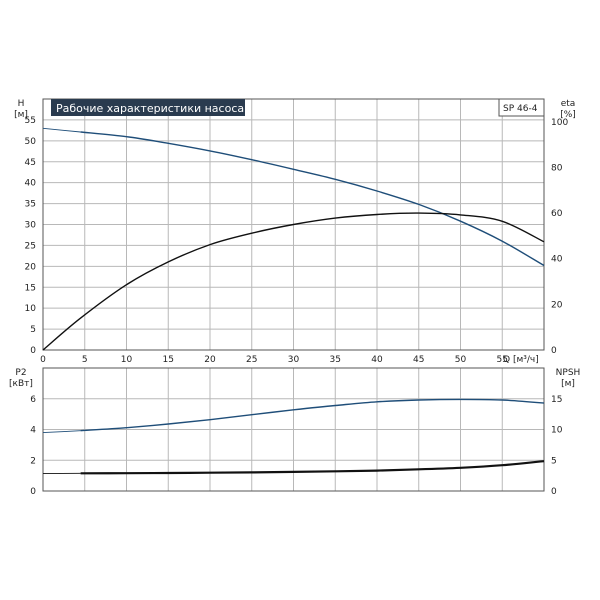 This screenshot has width=600, height=600. What do you see at coordinates (294, 360) in the screenshot?
I see `x-tick-label: 30` at bounding box center [294, 360].